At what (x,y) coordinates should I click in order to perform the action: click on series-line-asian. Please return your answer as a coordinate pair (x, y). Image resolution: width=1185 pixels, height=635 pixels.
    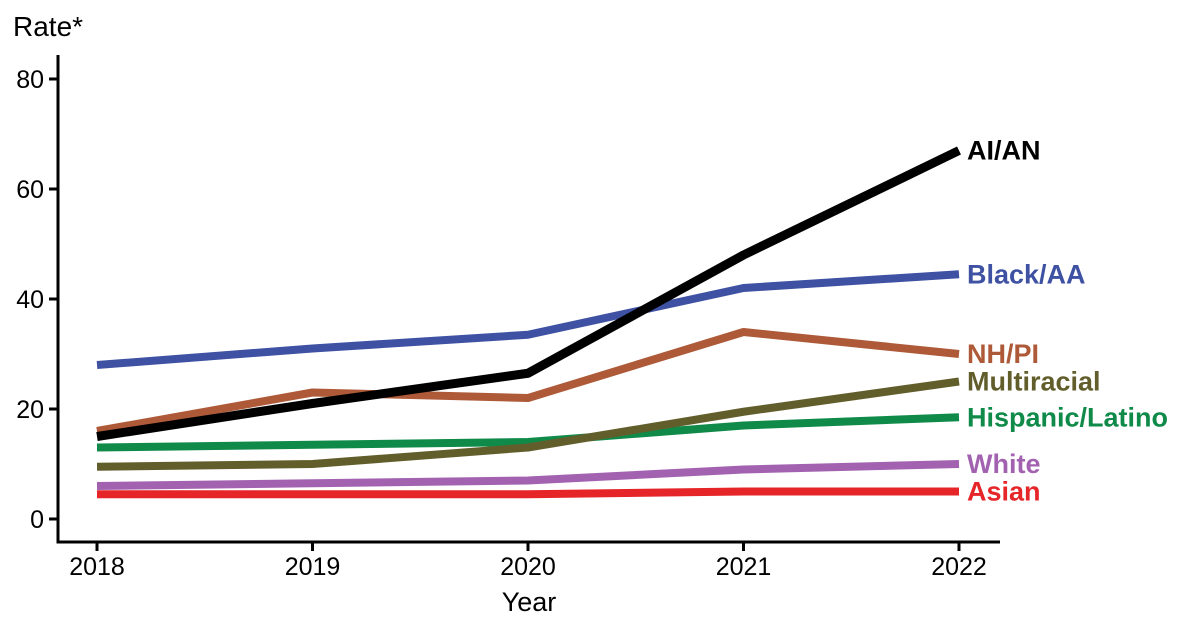
    Looking at the image, I should click on (528, 493).